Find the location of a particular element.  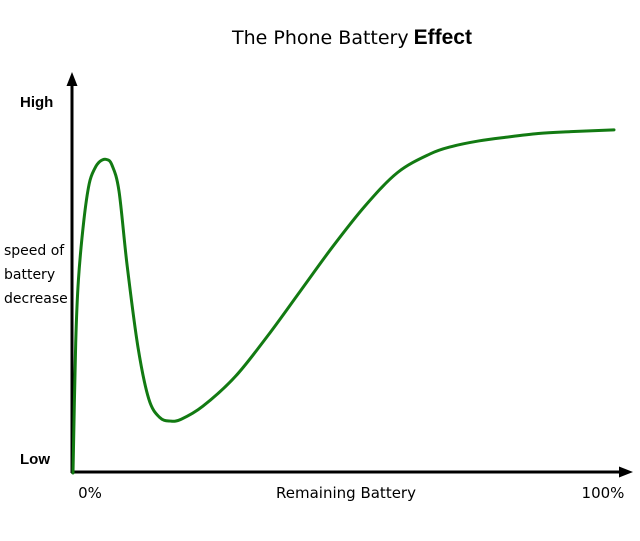

chart-title-emphasis: Effect is located at coordinates (443, 37).